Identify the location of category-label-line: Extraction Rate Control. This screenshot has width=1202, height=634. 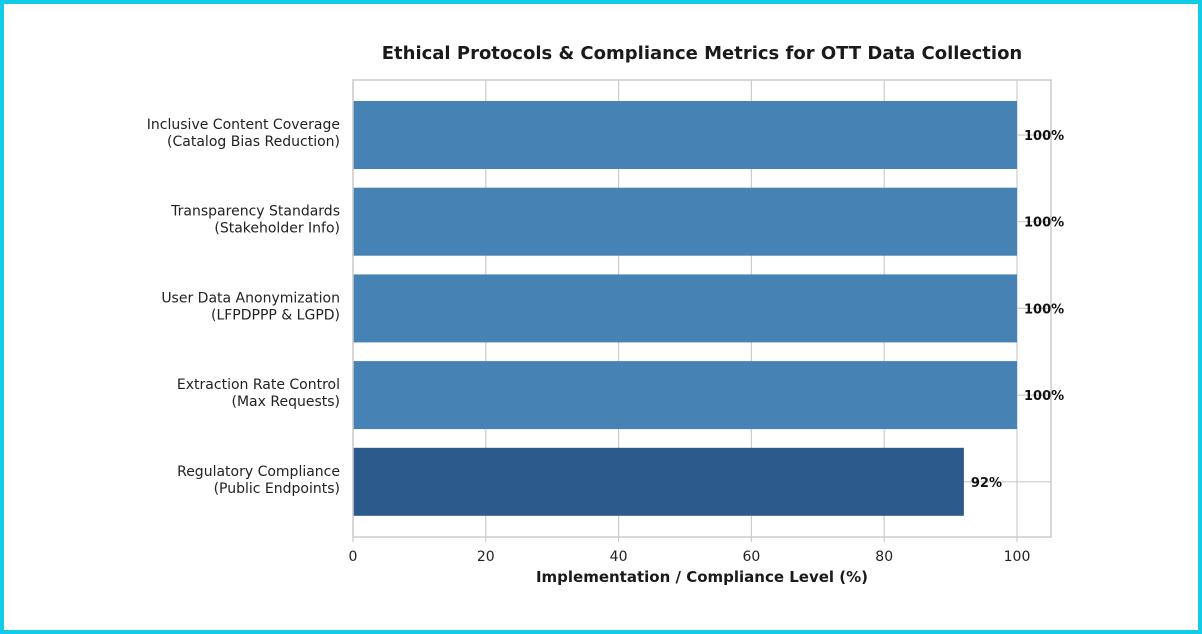
(258, 385).